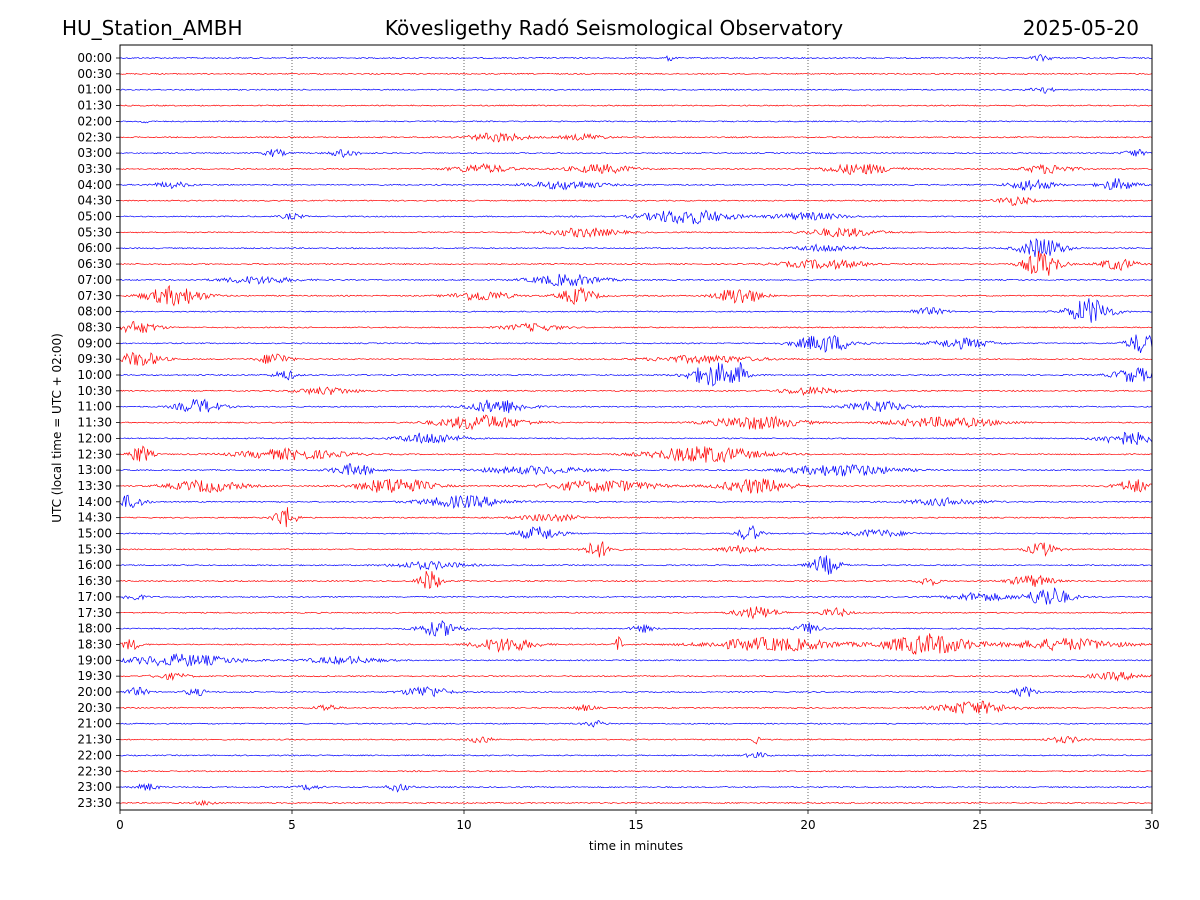  What do you see at coordinates (94, 90) in the screenshot?
I see `y-tick-label: 01:00` at bounding box center [94, 90].